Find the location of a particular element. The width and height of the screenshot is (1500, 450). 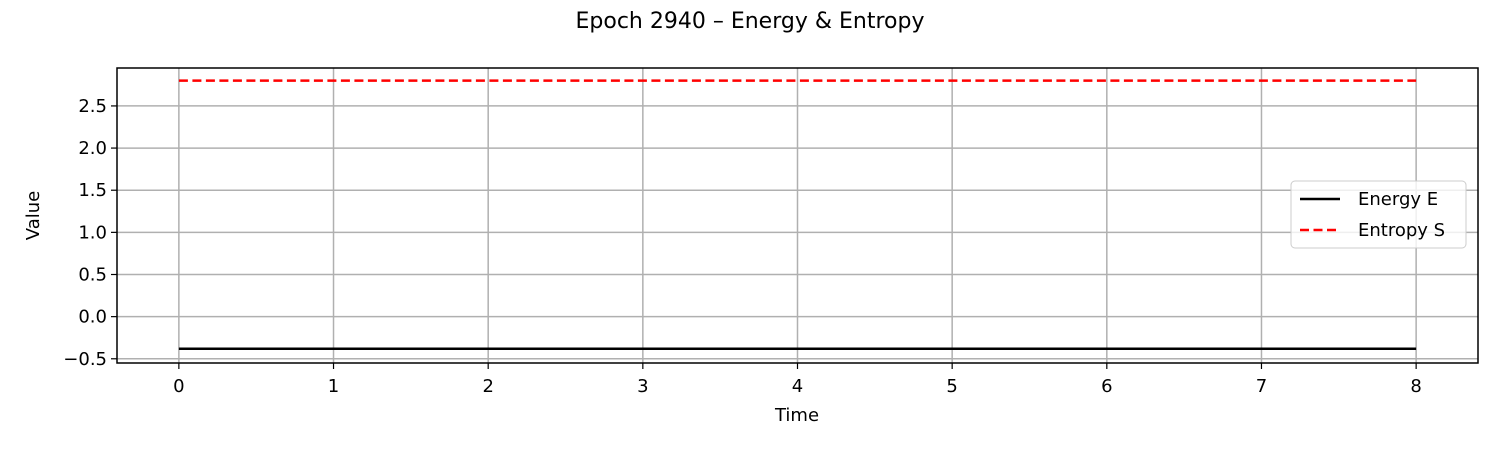

y-tick-label: 2.5 is located at coordinates (92, 106).